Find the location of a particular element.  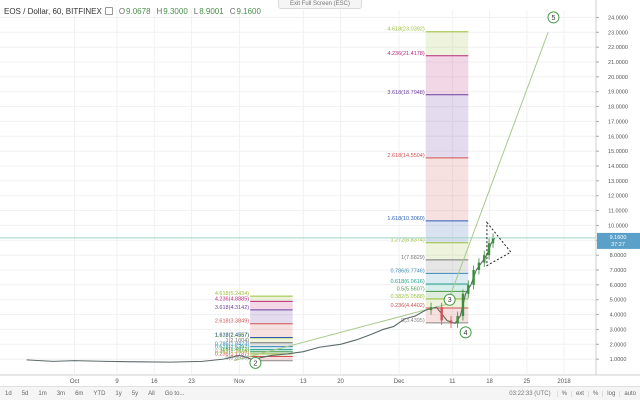

hide-series-icon is located at coordinates (108, 11).